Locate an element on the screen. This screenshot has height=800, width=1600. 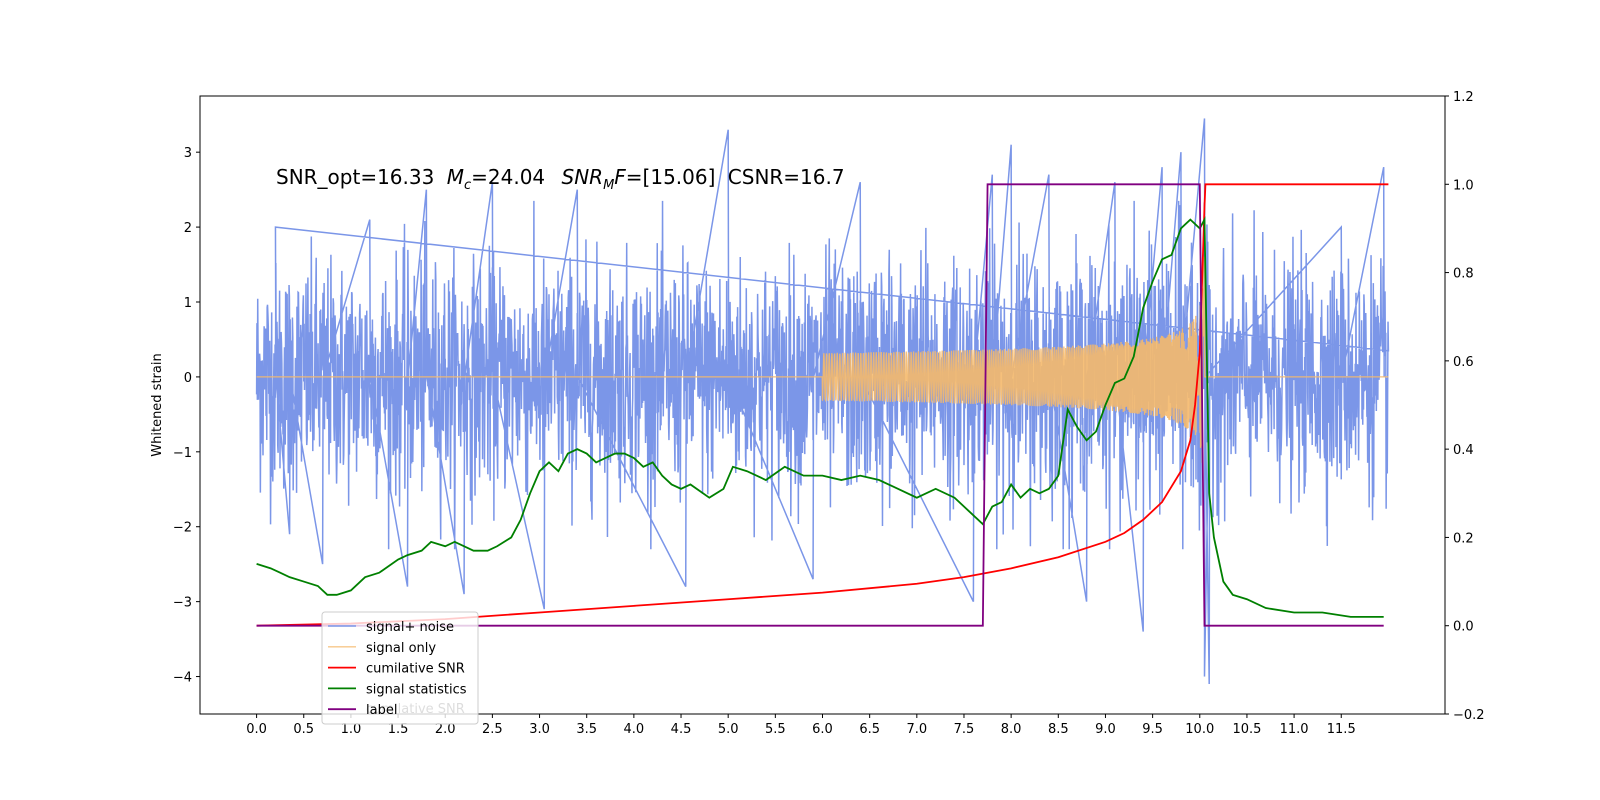
y-tick-label-1: 2 is located at coordinates (188, 228).